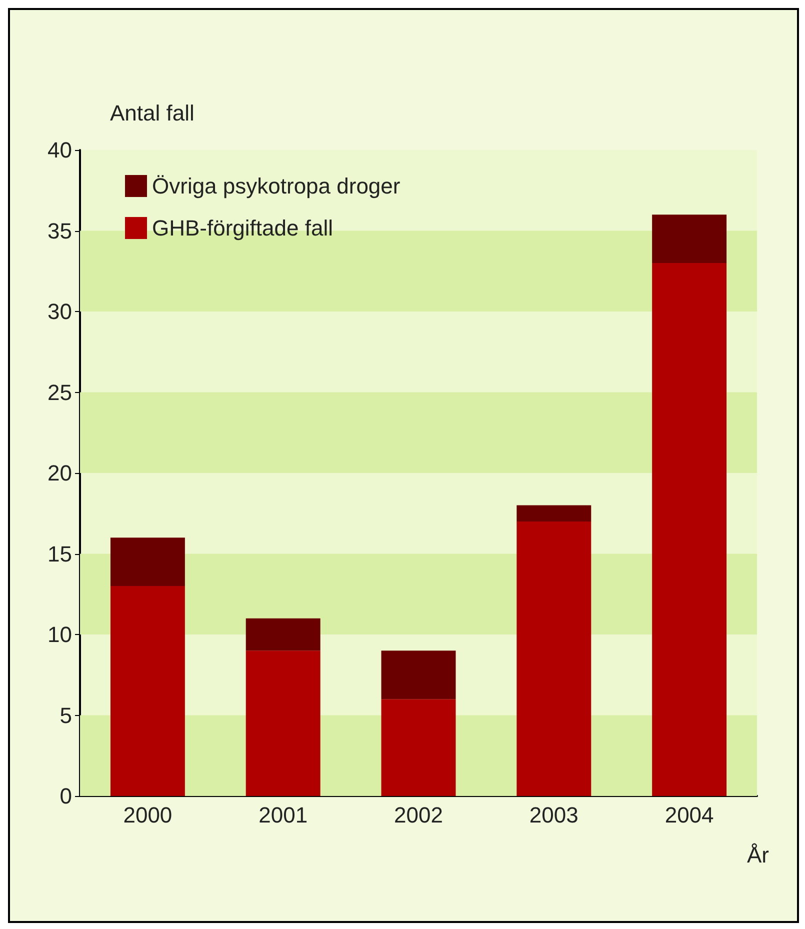 This screenshot has height=929, width=805. I want to click on legend-label: GHB-förgiftade fall, so click(242, 228).